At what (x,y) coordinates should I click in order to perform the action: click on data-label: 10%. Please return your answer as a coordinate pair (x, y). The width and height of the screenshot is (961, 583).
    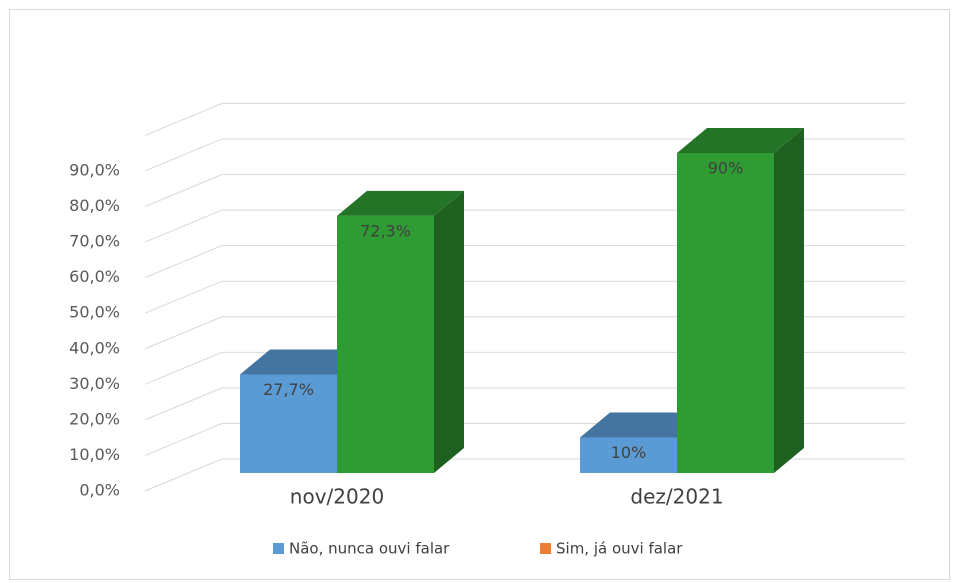
    Looking at the image, I should click on (629, 452).